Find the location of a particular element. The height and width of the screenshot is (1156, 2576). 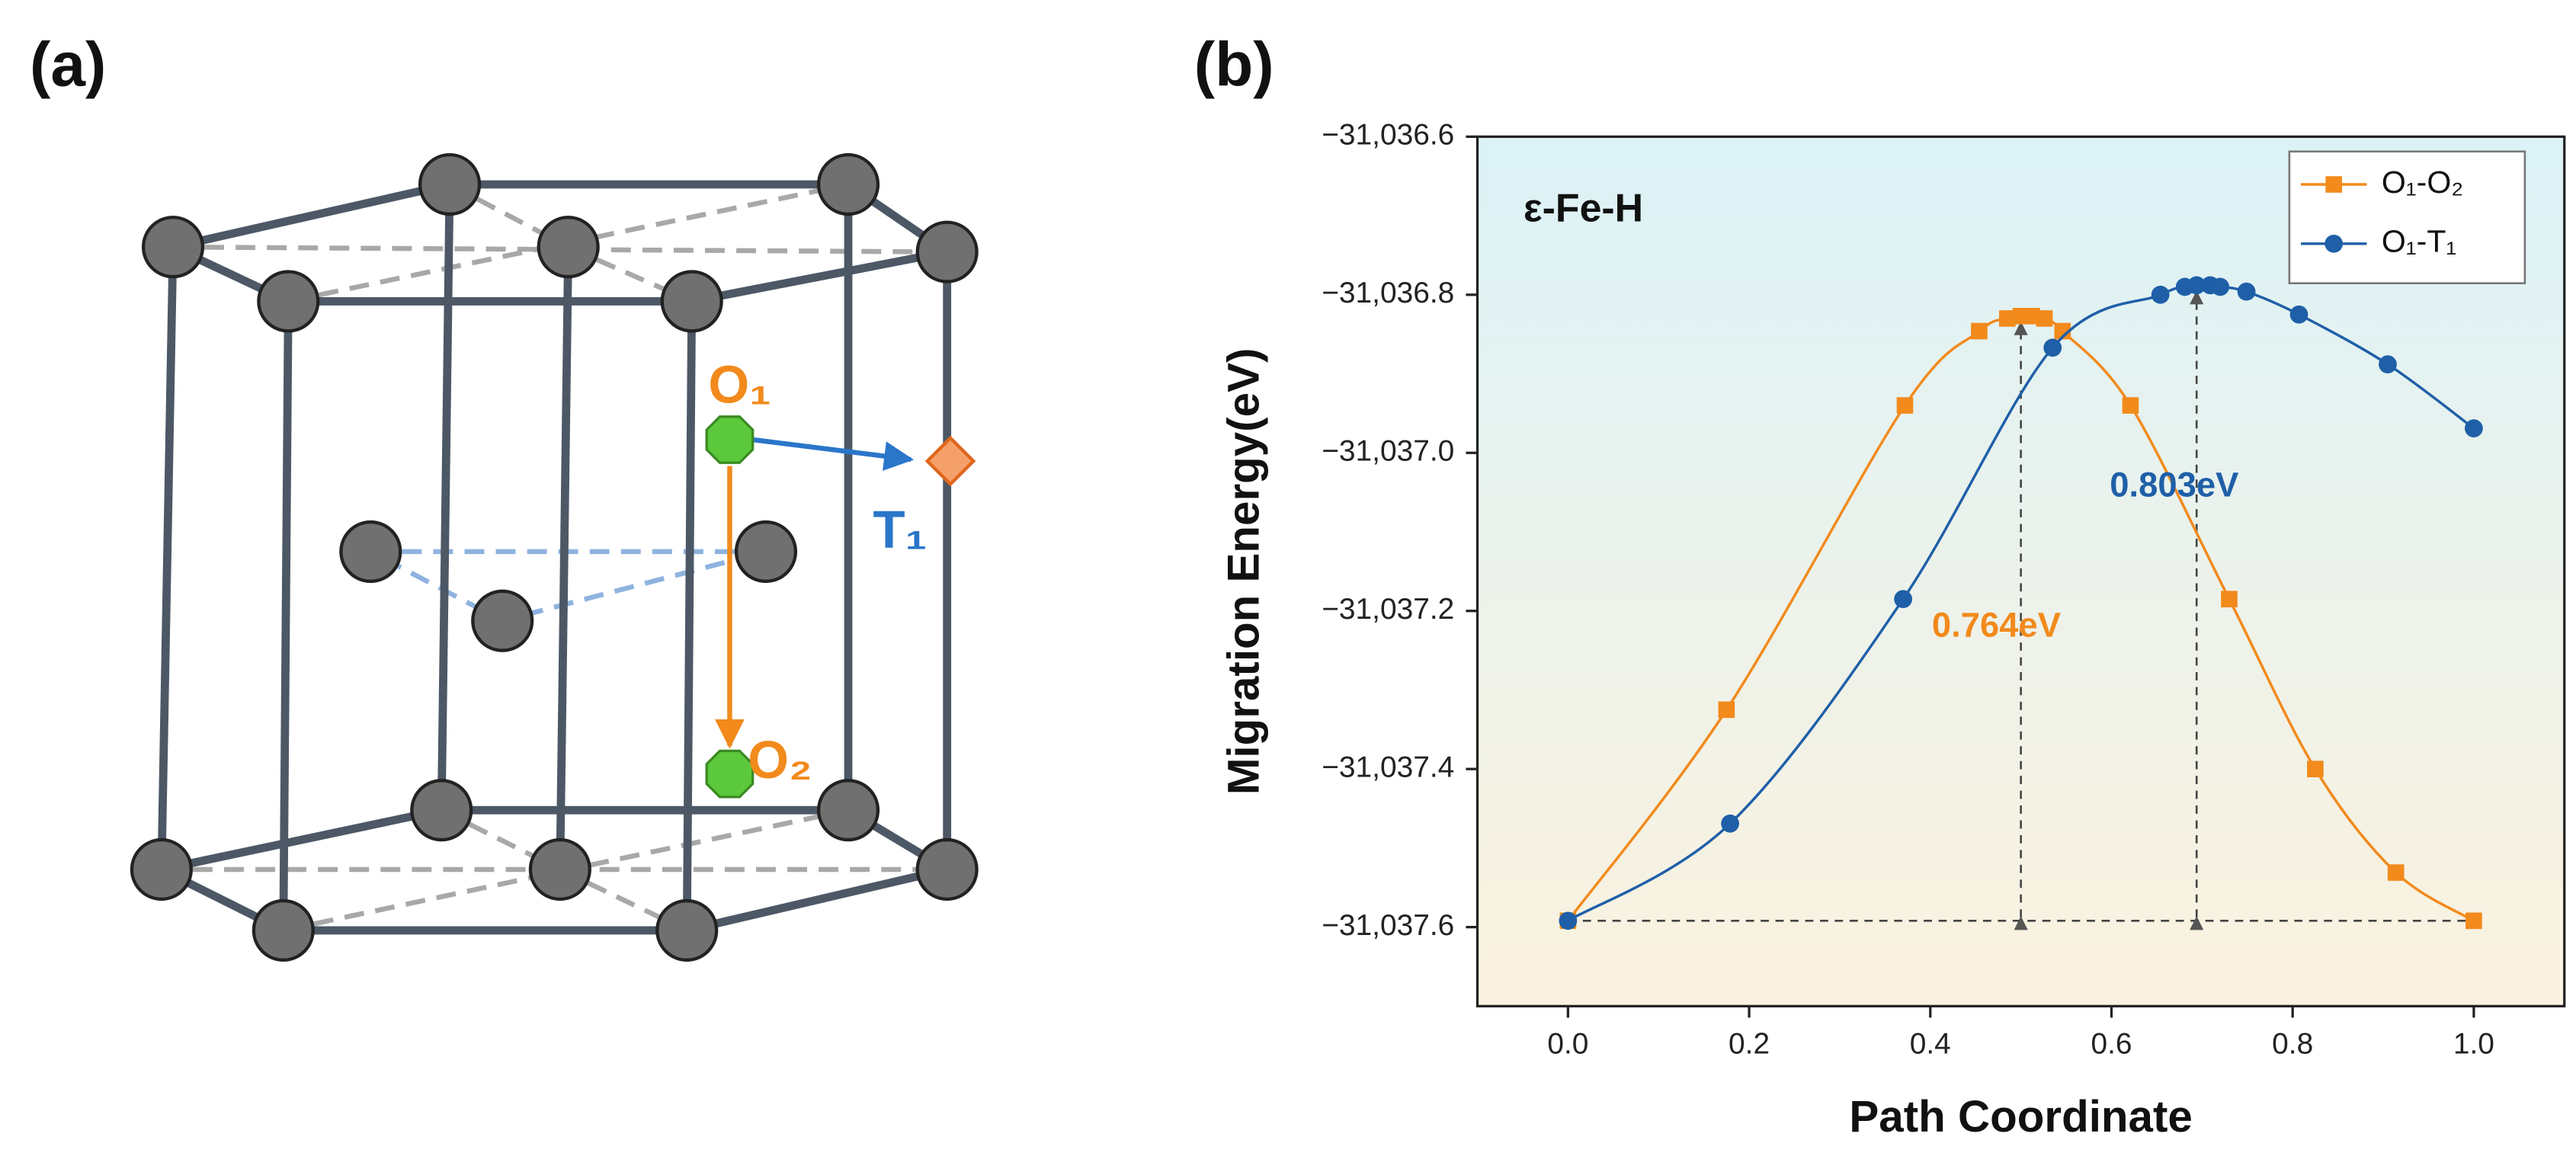

middle-layer is located at coordinates (568, 587).